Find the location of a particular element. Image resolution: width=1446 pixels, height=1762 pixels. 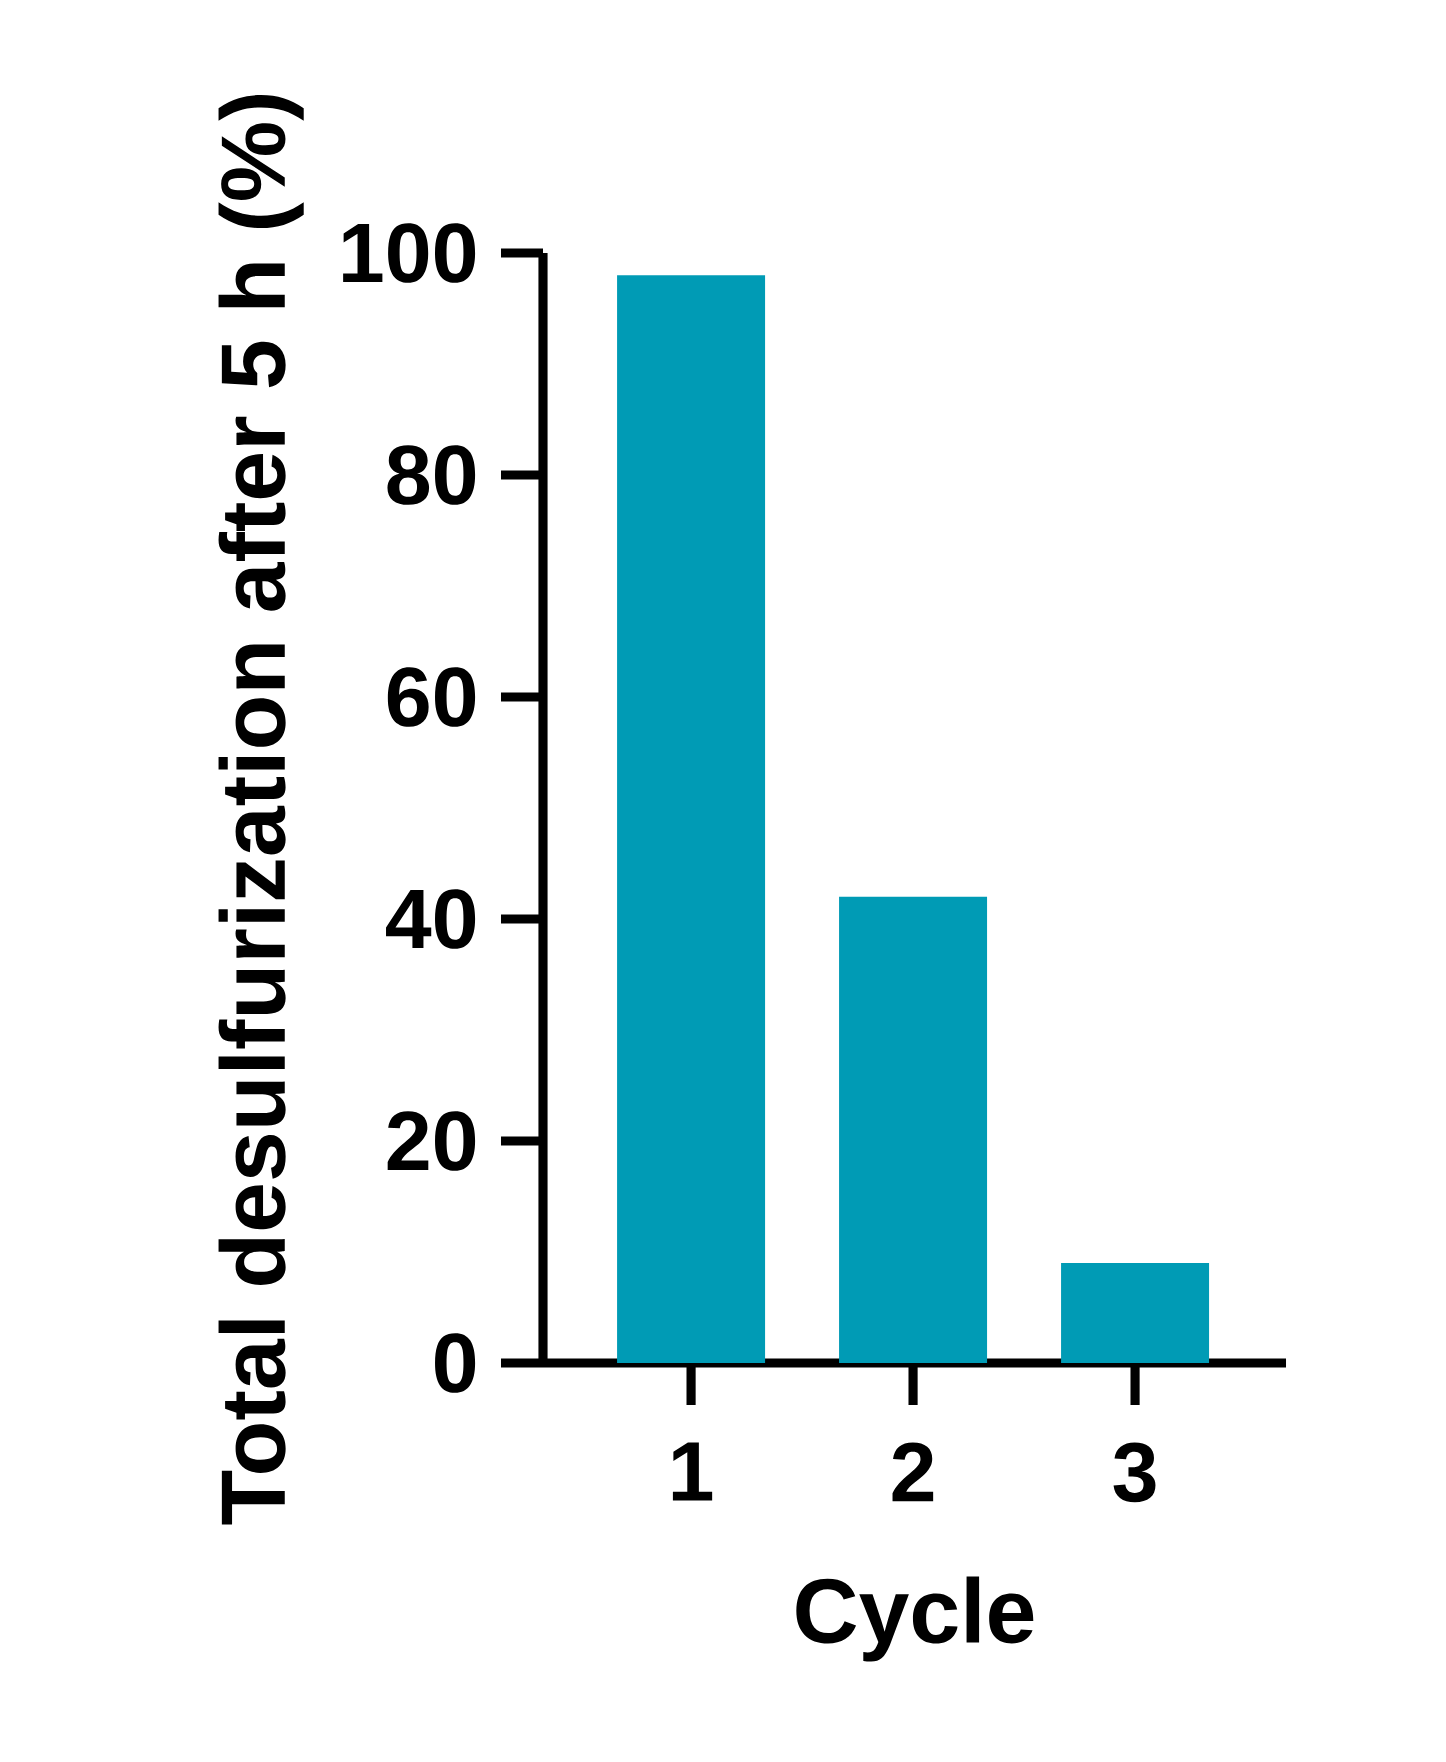

y-axis-title: Total desulfurization after 5 h (%) is located at coordinates (261, 810).